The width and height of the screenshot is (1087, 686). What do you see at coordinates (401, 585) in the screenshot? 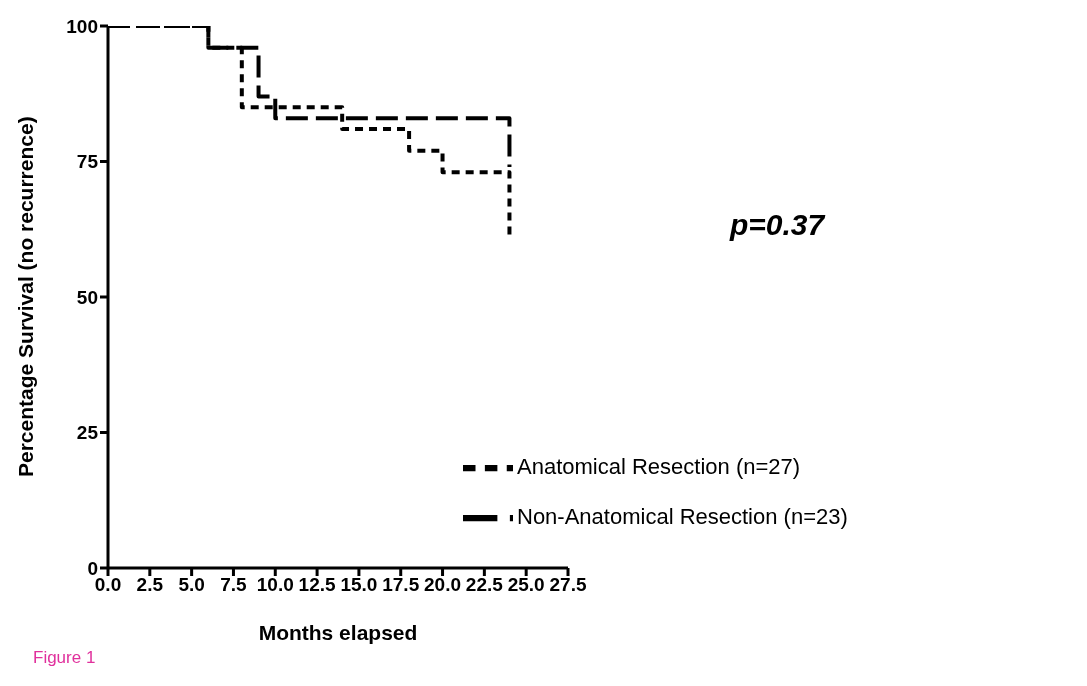
I see `x-tick-label: 17.5` at bounding box center [401, 585].